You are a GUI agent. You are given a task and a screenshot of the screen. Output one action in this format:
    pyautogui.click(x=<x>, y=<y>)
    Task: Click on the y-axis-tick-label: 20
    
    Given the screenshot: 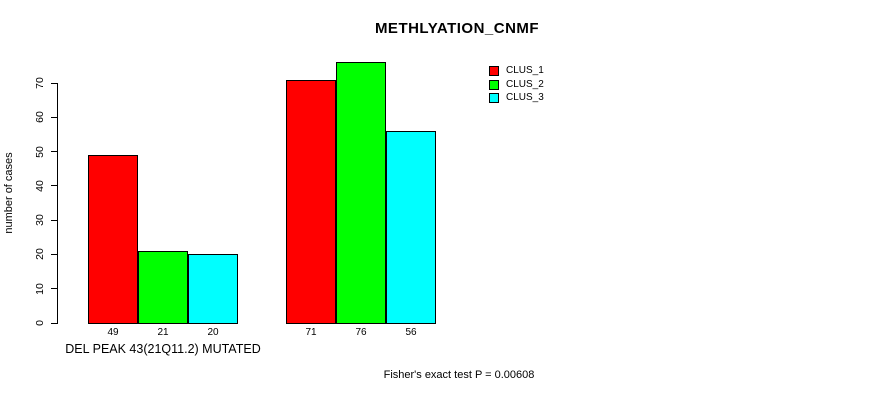 What is the action you would take?
    pyautogui.click(x=40, y=254)
    